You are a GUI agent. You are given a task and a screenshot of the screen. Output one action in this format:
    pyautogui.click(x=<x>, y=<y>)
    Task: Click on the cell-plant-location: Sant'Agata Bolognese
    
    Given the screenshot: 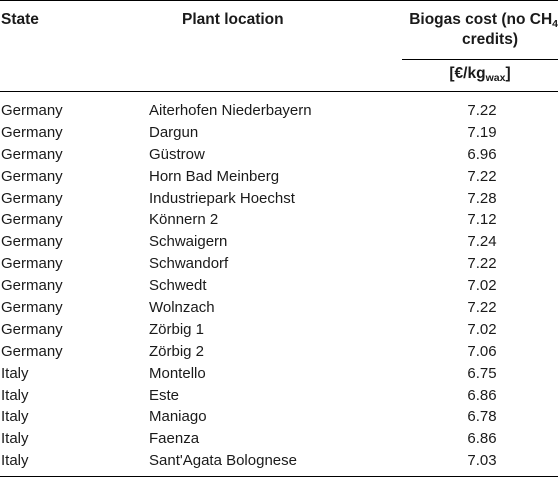 What is the action you would take?
    pyautogui.click(x=223, y=461)
    